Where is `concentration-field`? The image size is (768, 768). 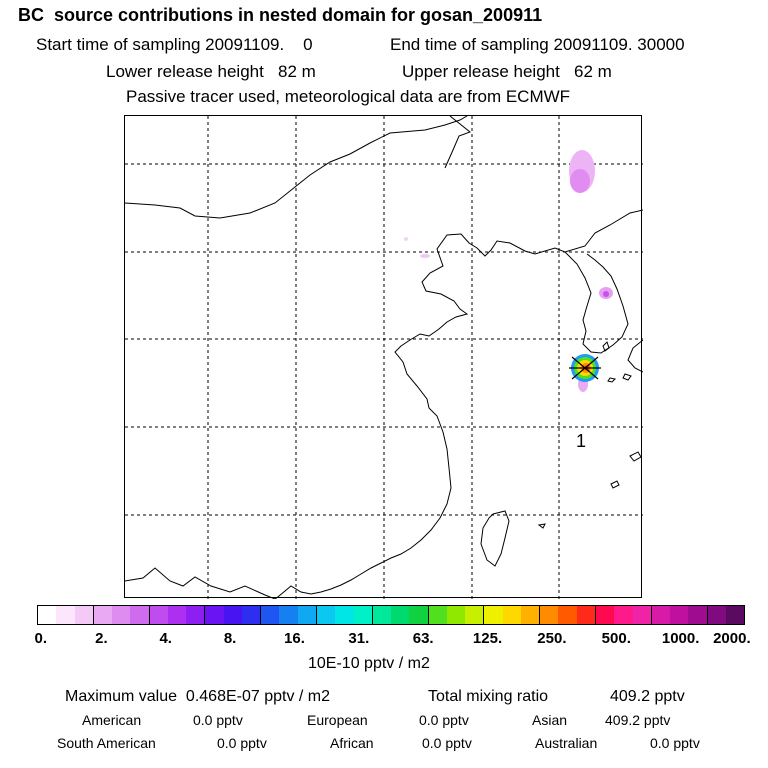 concentration-field is located at coordinates (508, 271).